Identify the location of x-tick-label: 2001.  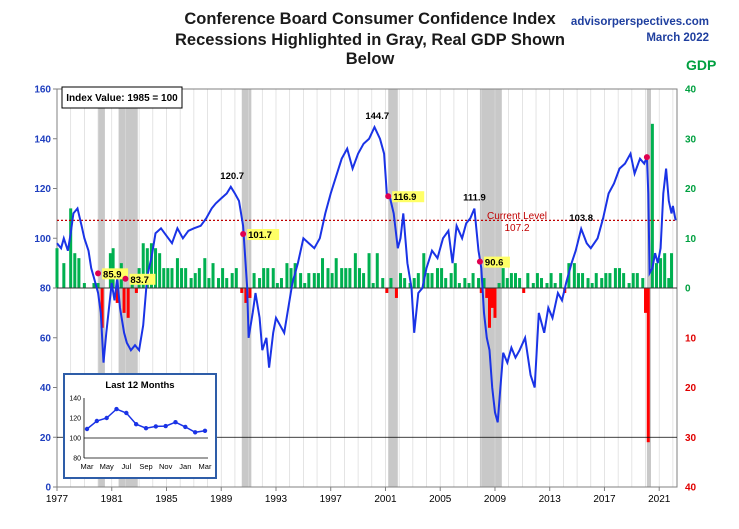
(385, 499).